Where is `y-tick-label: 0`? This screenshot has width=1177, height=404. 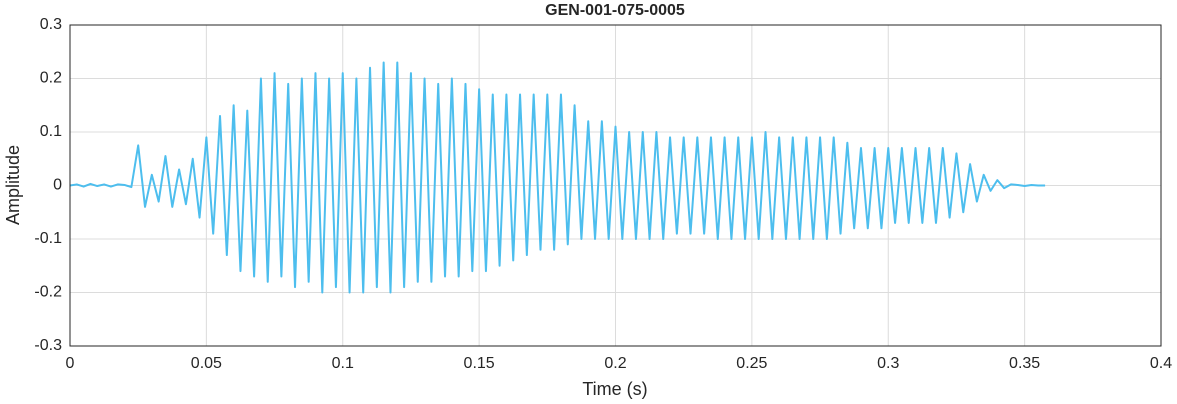
y-tick-label: 0 is located at coordinates (57, 185).